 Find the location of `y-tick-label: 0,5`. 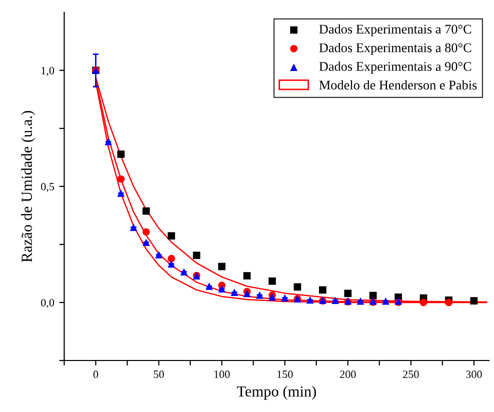

y-tick-label: 0,5 is located at coordinates (47, 187).